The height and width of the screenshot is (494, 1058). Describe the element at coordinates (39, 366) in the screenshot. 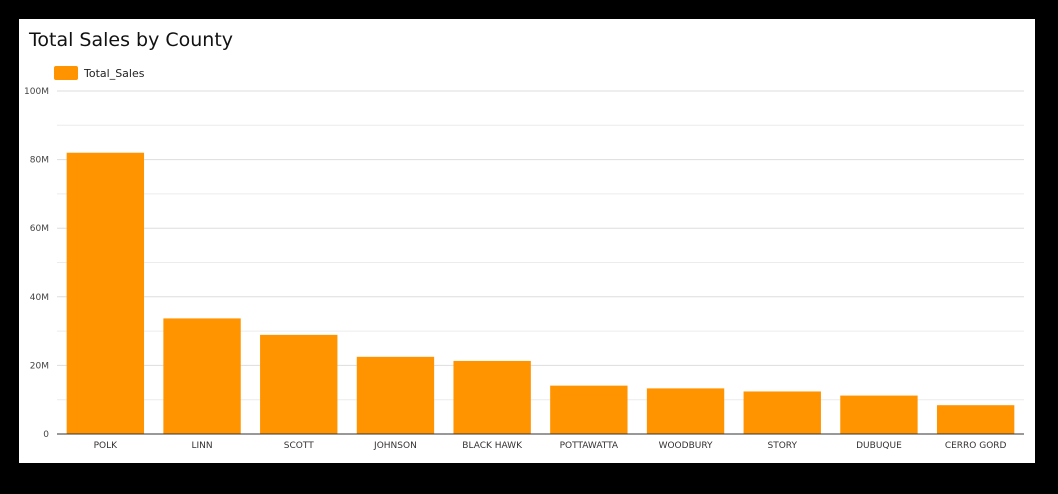

I see `y-tick-label: 20M` at that location.